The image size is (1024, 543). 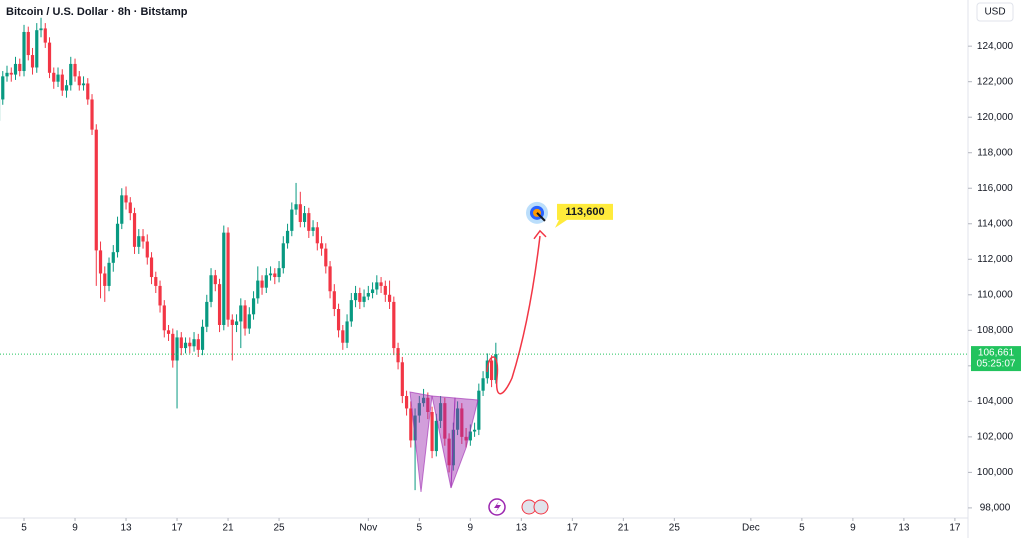 I want to click on chart-title: Bitcoin / U.S. Dollar · 8h · Bitstamp, so click(x=97, y=12).